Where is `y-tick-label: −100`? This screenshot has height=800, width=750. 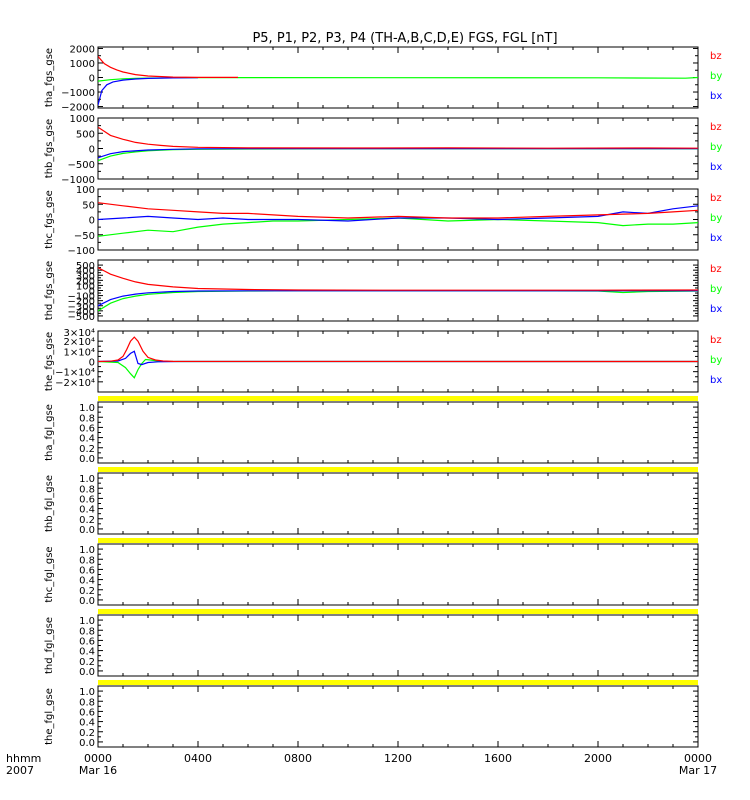 y-tick-label: −100 is located at coordinates (81, 297).